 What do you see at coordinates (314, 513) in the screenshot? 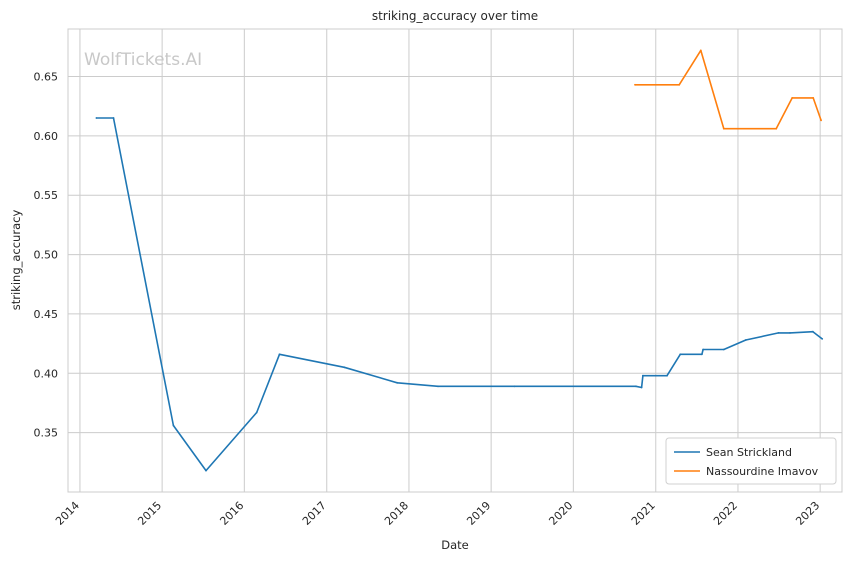
I see `x-tick-label-2017: 2017` at bounding box center [314, 513].